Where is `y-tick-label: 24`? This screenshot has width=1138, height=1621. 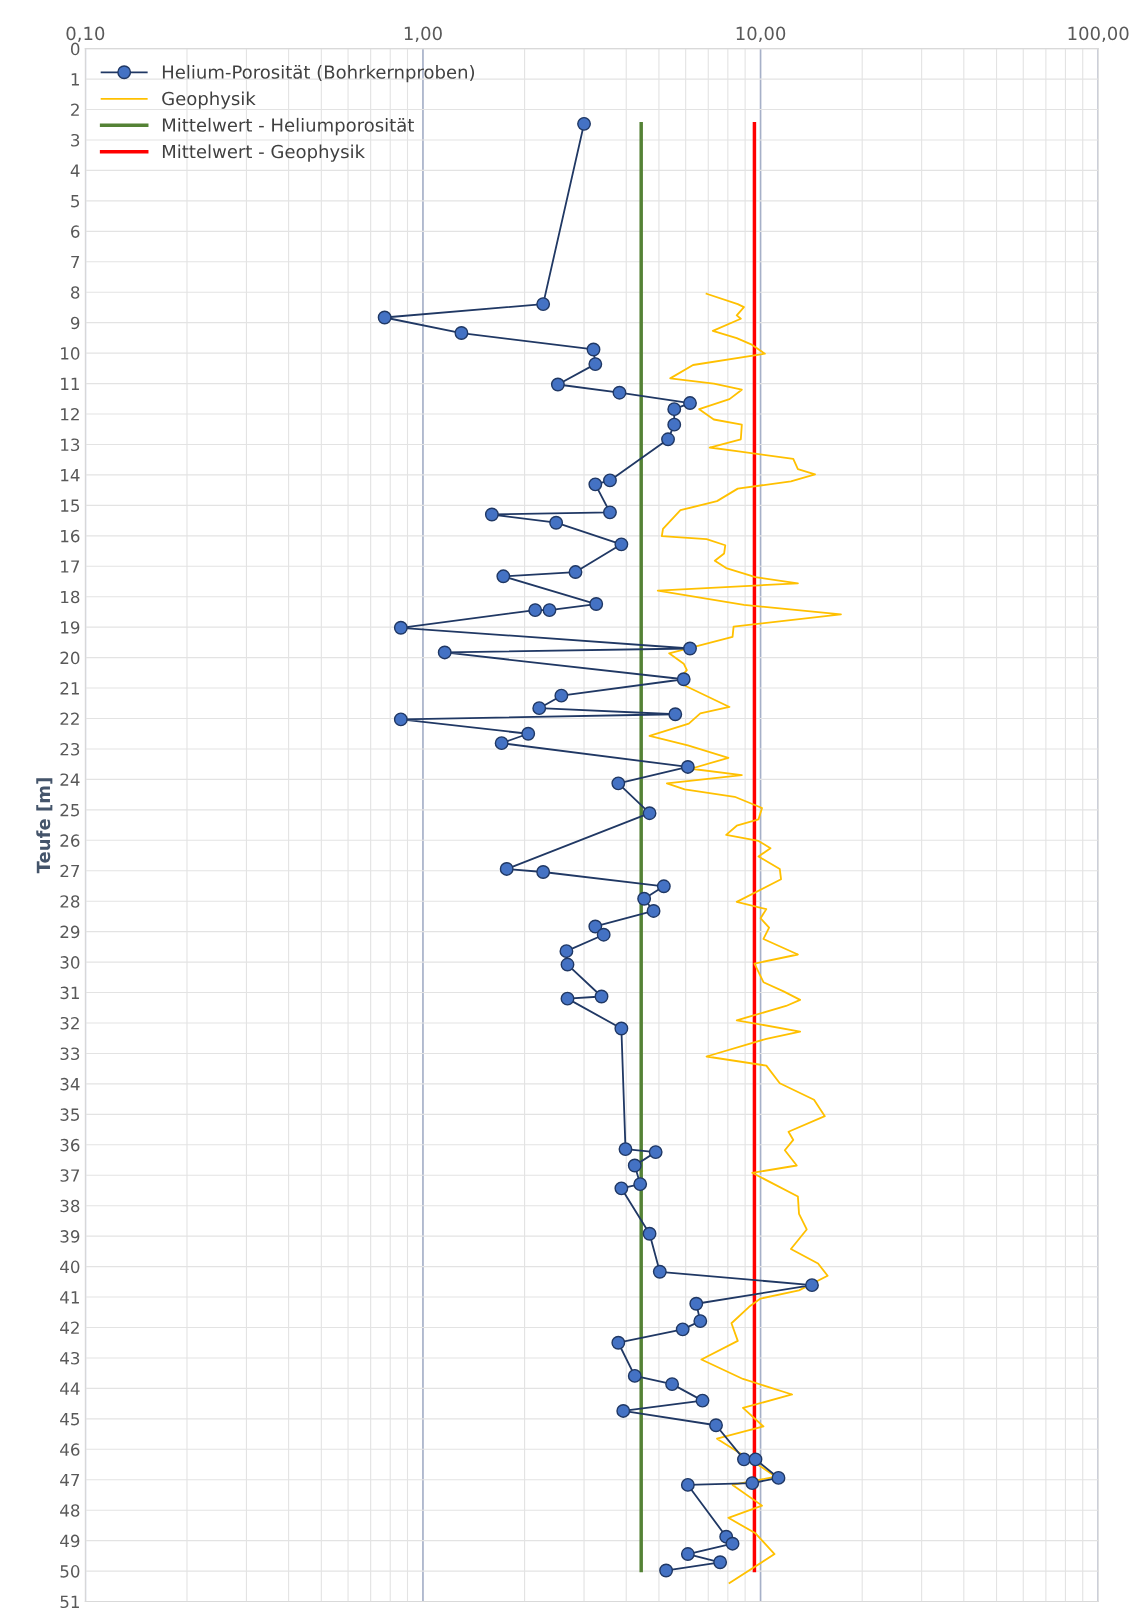 y-tick-label: 24 is located at coordinates (70, 779).